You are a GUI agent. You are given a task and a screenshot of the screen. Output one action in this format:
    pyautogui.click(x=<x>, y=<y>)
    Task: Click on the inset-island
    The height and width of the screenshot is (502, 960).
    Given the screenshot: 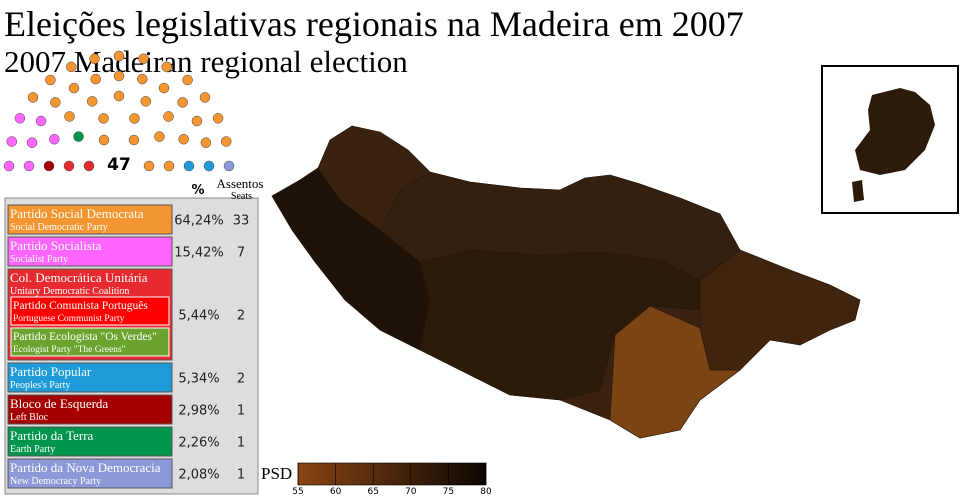 What is the action you would take?
    pyautogui.click(x=893, y=145)
    